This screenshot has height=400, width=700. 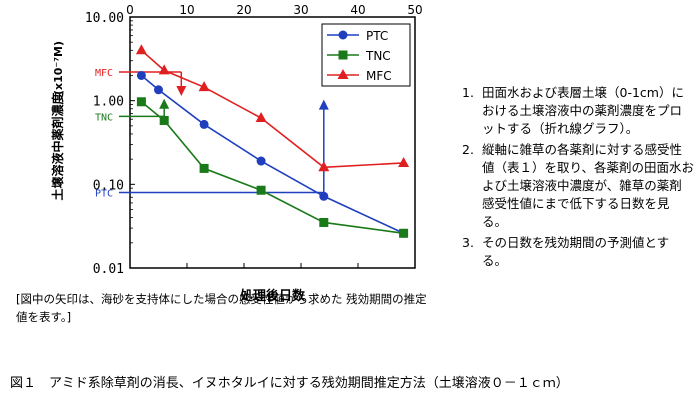 I want to click on sensitivity-label: TNC, so click(x=104, y=117).